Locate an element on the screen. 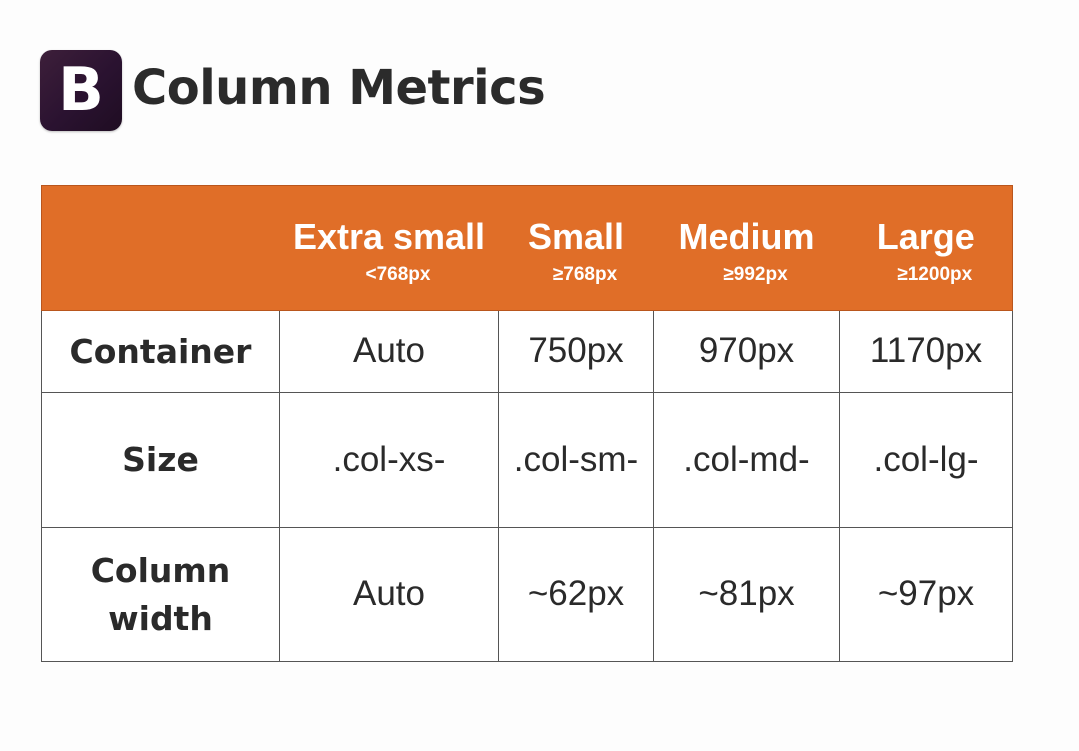  table-cell: .col-lg- is located at coordinates (926, 460).